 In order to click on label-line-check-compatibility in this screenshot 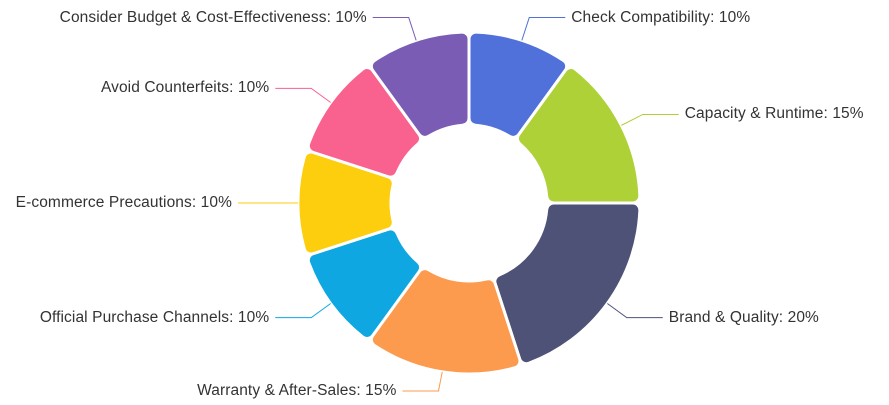, I will do `click(543, 29)`.